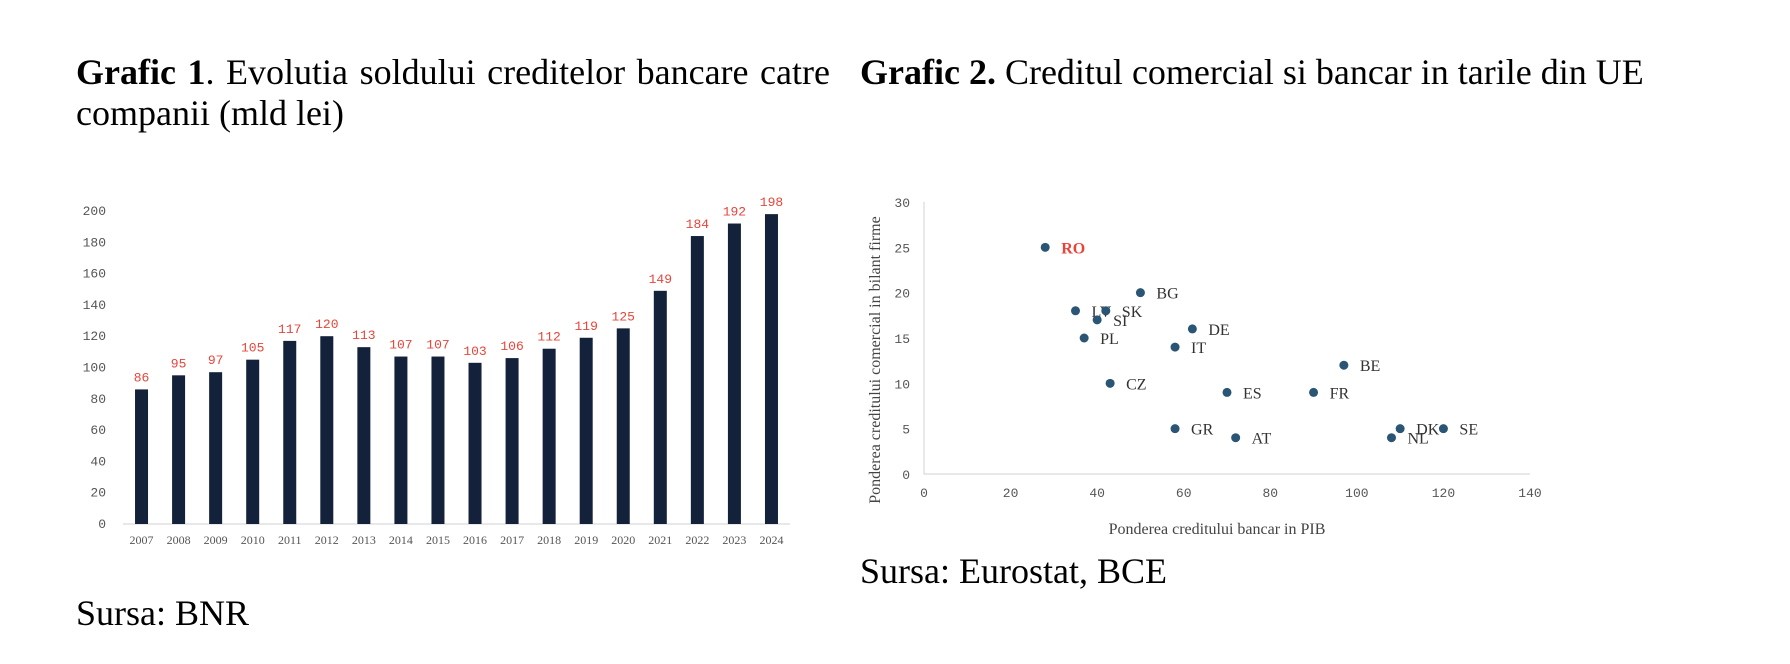  What do you see at coordinates (511, 346) in the screenshot?
I see `bar-value-label: 106` at bounding box center [511, 346].